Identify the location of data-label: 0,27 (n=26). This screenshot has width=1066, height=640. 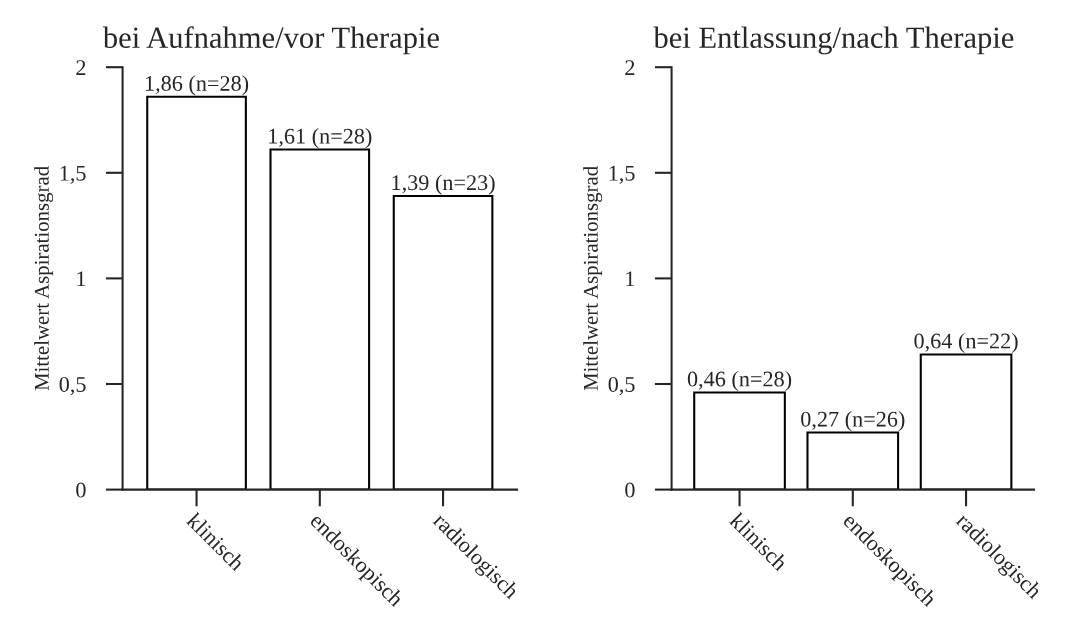
(853, 421).